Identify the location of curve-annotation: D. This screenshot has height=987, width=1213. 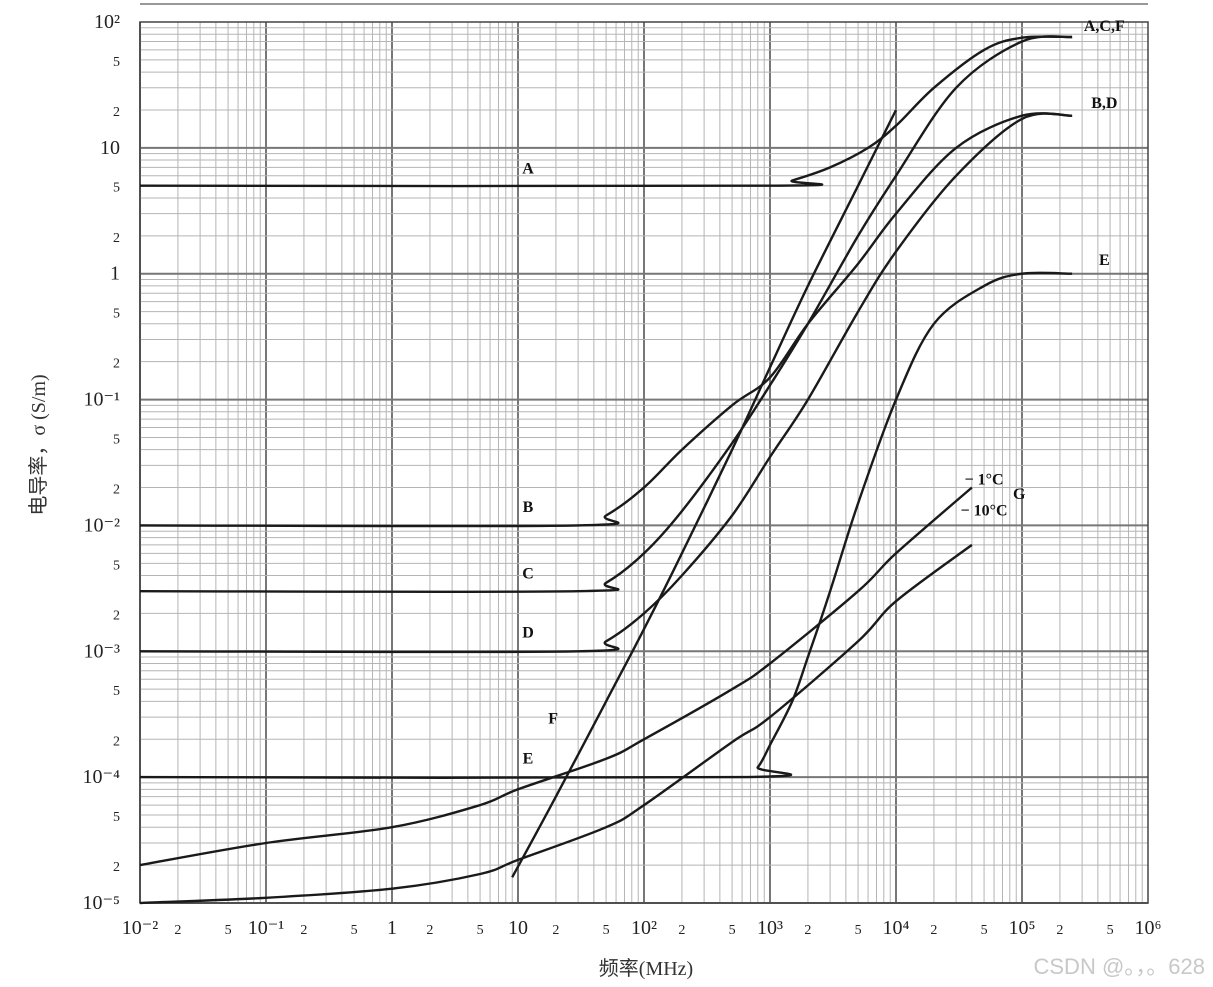
(528, 633).